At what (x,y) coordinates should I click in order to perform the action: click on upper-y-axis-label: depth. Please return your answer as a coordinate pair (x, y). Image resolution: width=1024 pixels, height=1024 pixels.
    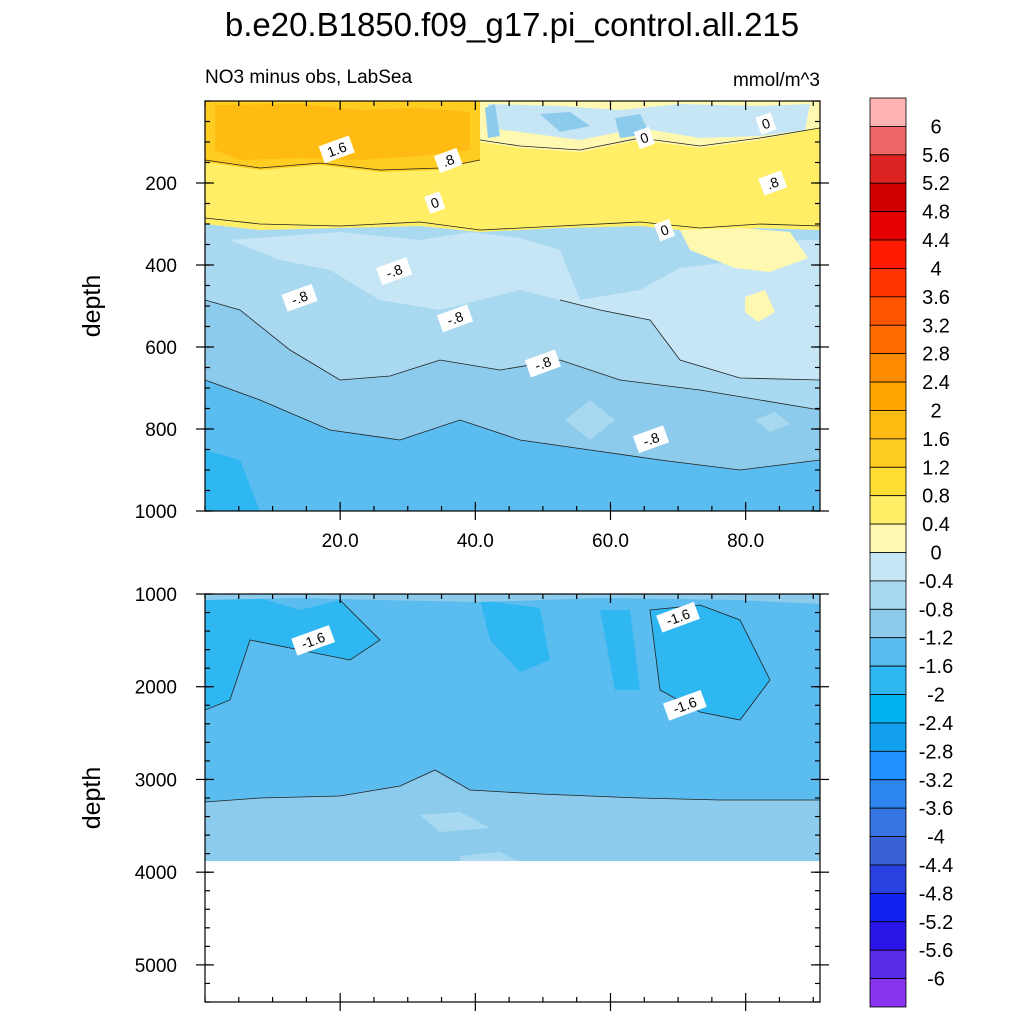
    Looking at the image, I should click on (92, 306).